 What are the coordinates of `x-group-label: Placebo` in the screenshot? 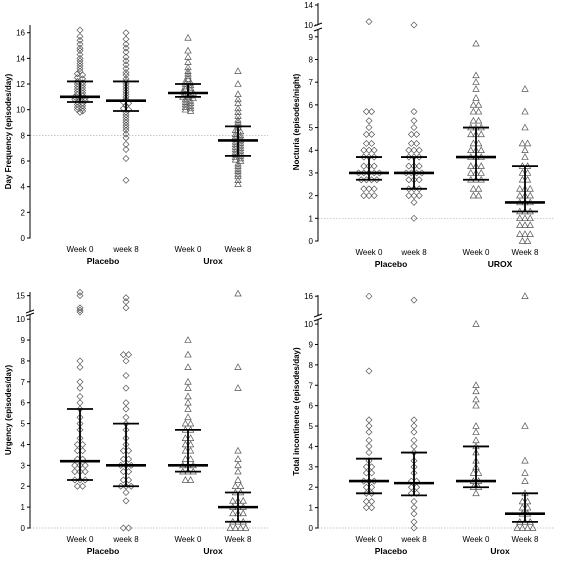 It's located at (391, 264).